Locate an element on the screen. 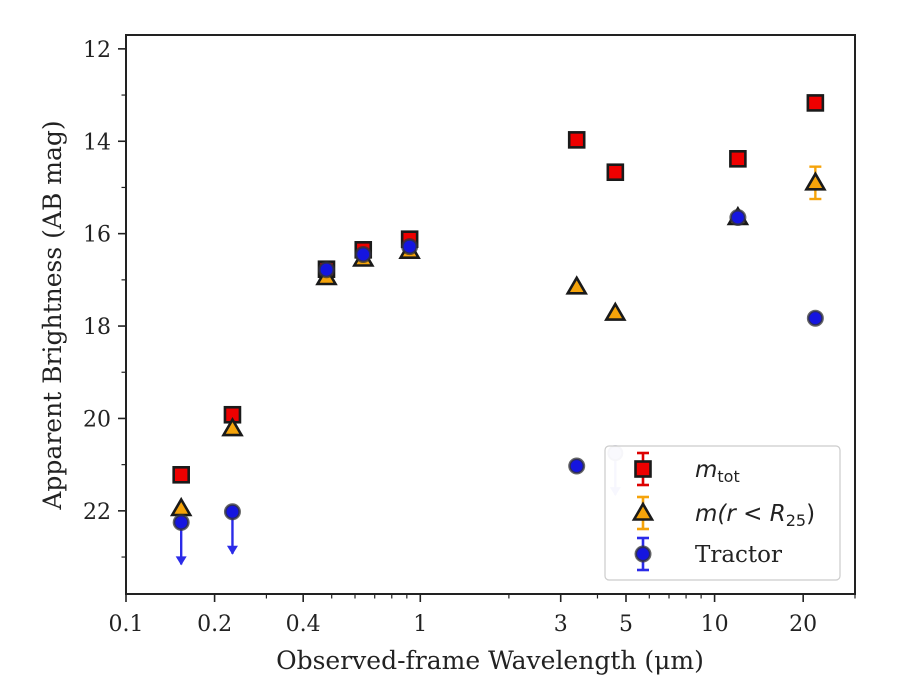  x-tick-label: 0.2 is located at coordinates (214, 624).